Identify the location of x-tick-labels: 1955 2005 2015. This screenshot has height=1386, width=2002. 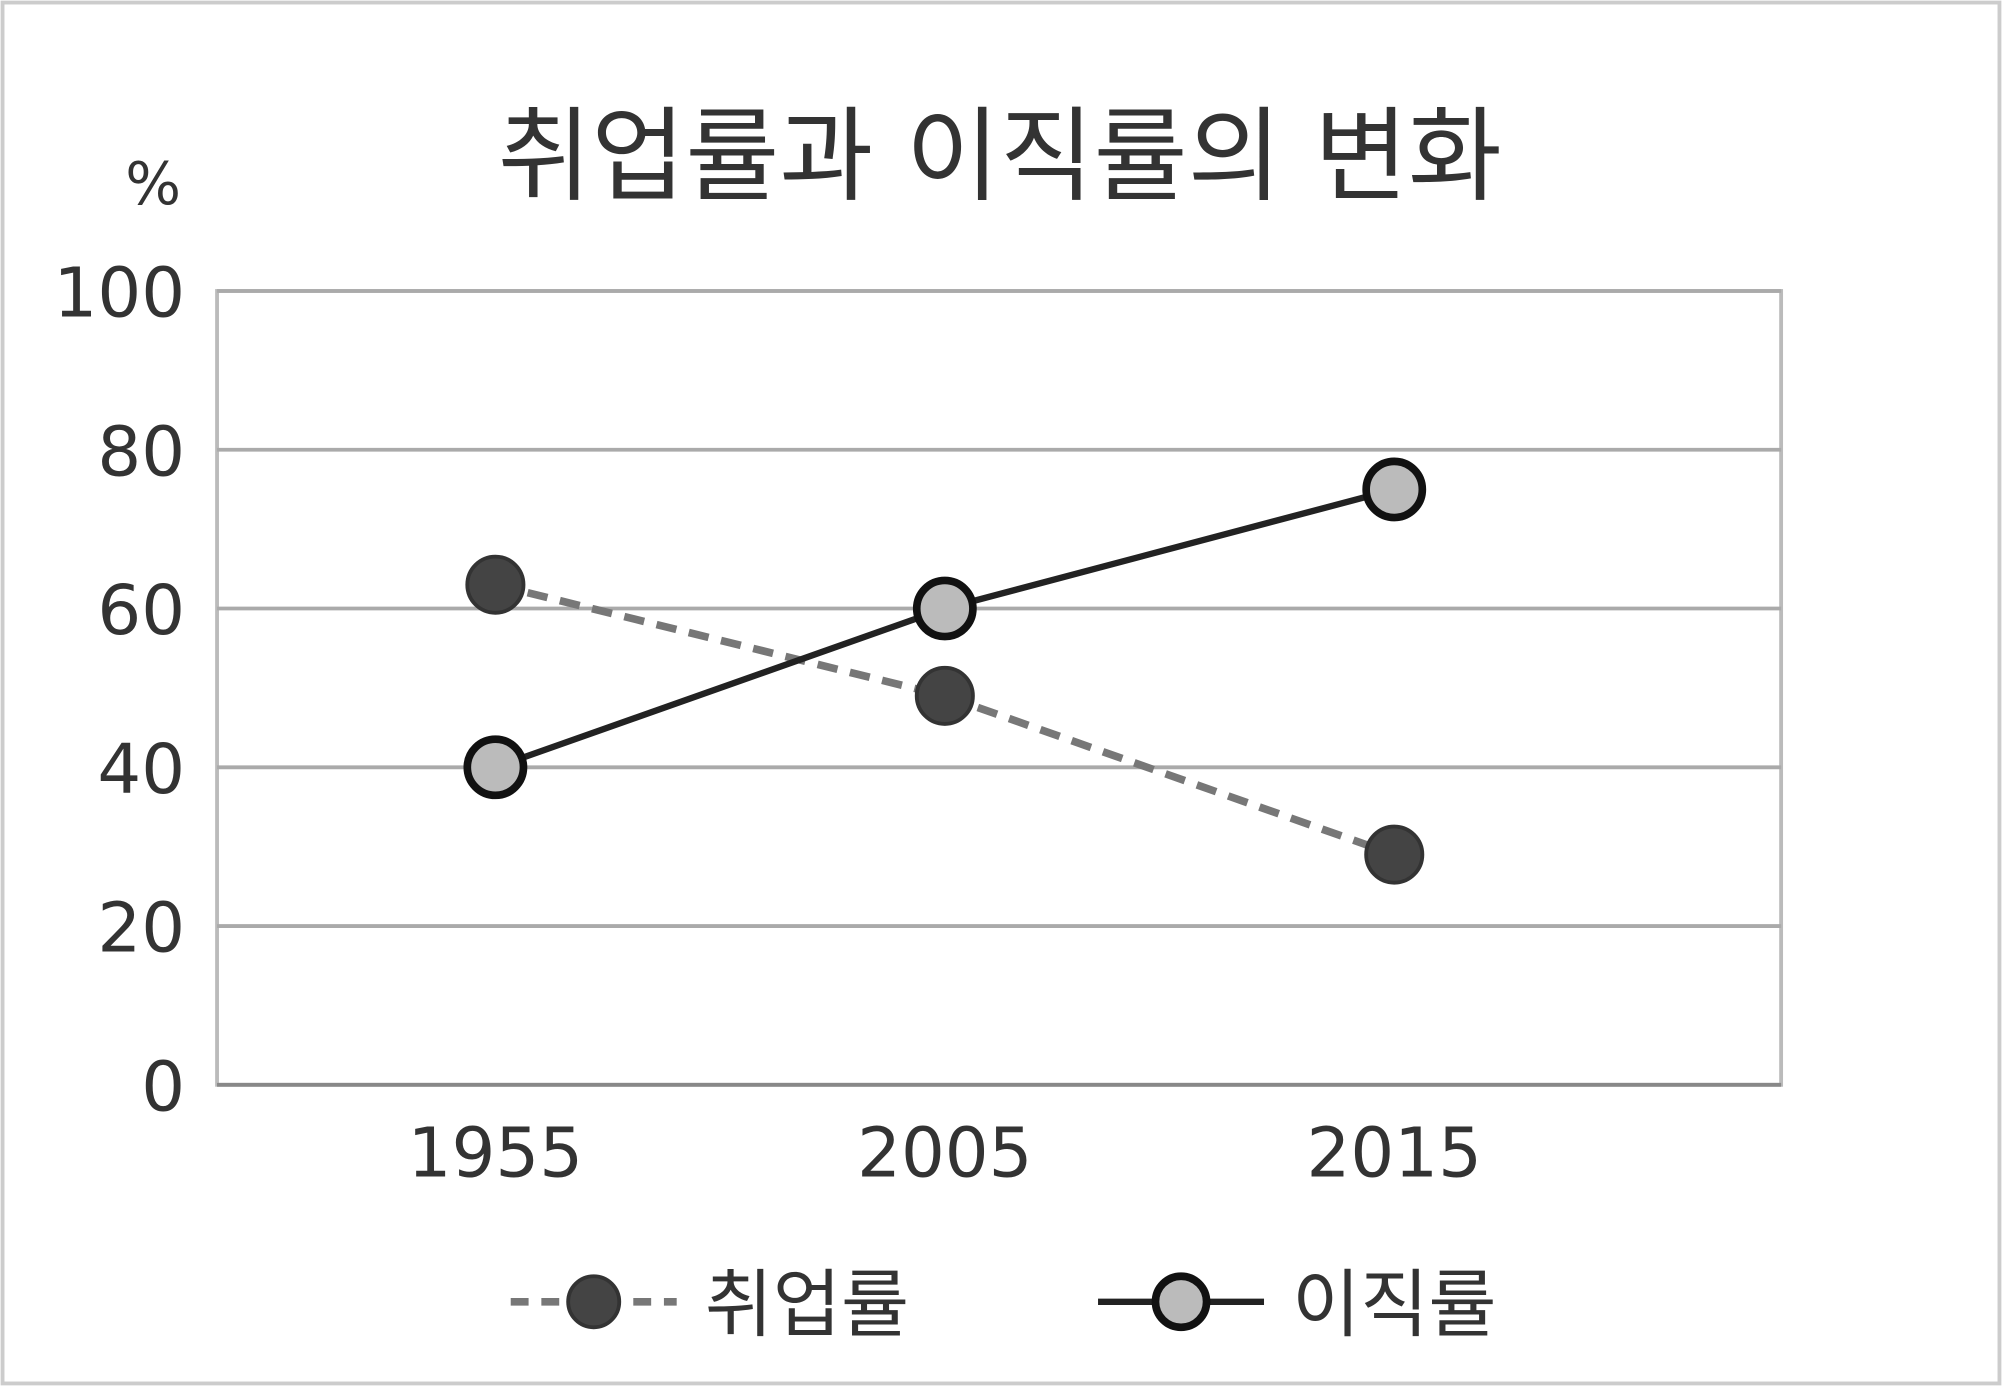
(945, 1154).